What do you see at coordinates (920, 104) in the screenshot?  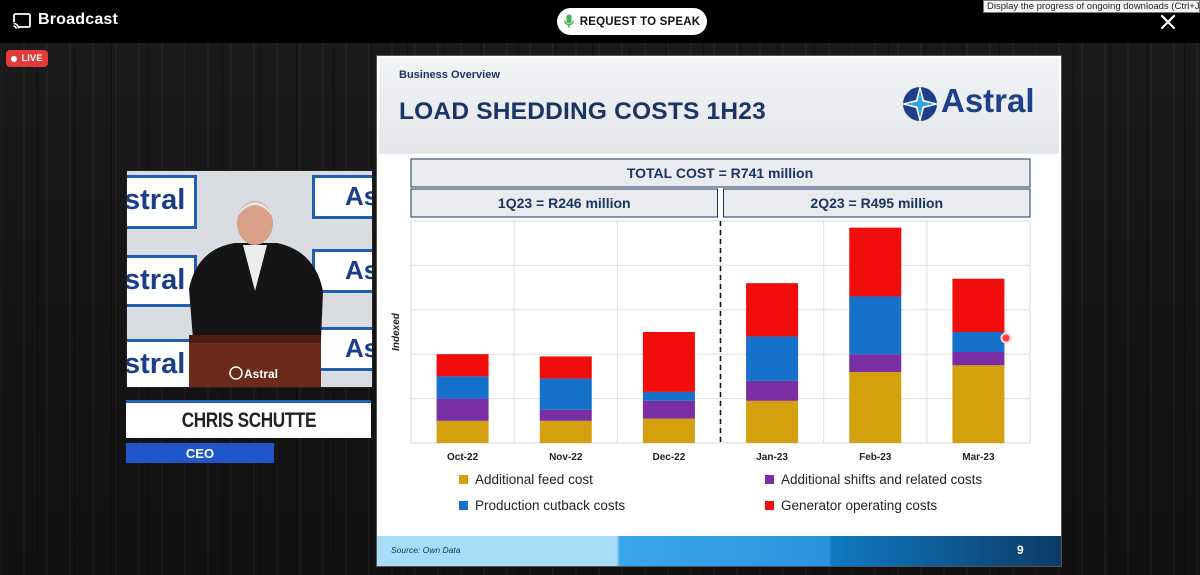 I see `compass-star-icon` at bounding box center [920, 104].